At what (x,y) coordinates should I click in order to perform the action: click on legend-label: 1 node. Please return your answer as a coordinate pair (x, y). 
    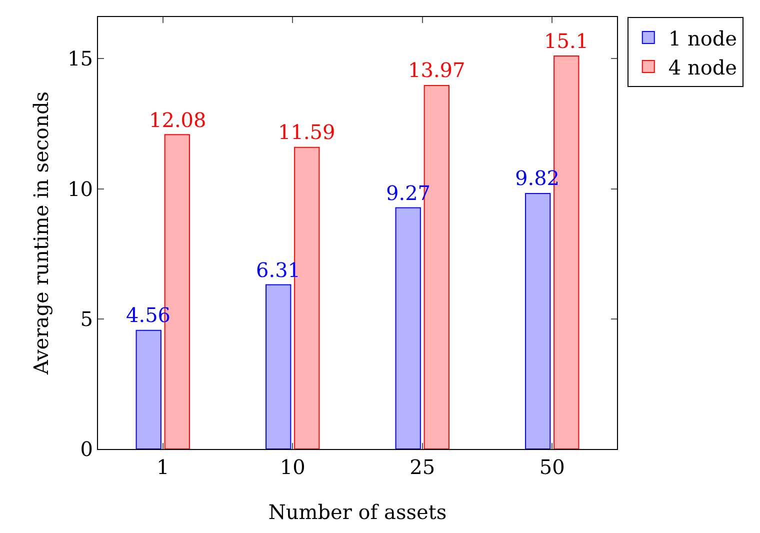
    Looking at the image, I should click on (703, 38).